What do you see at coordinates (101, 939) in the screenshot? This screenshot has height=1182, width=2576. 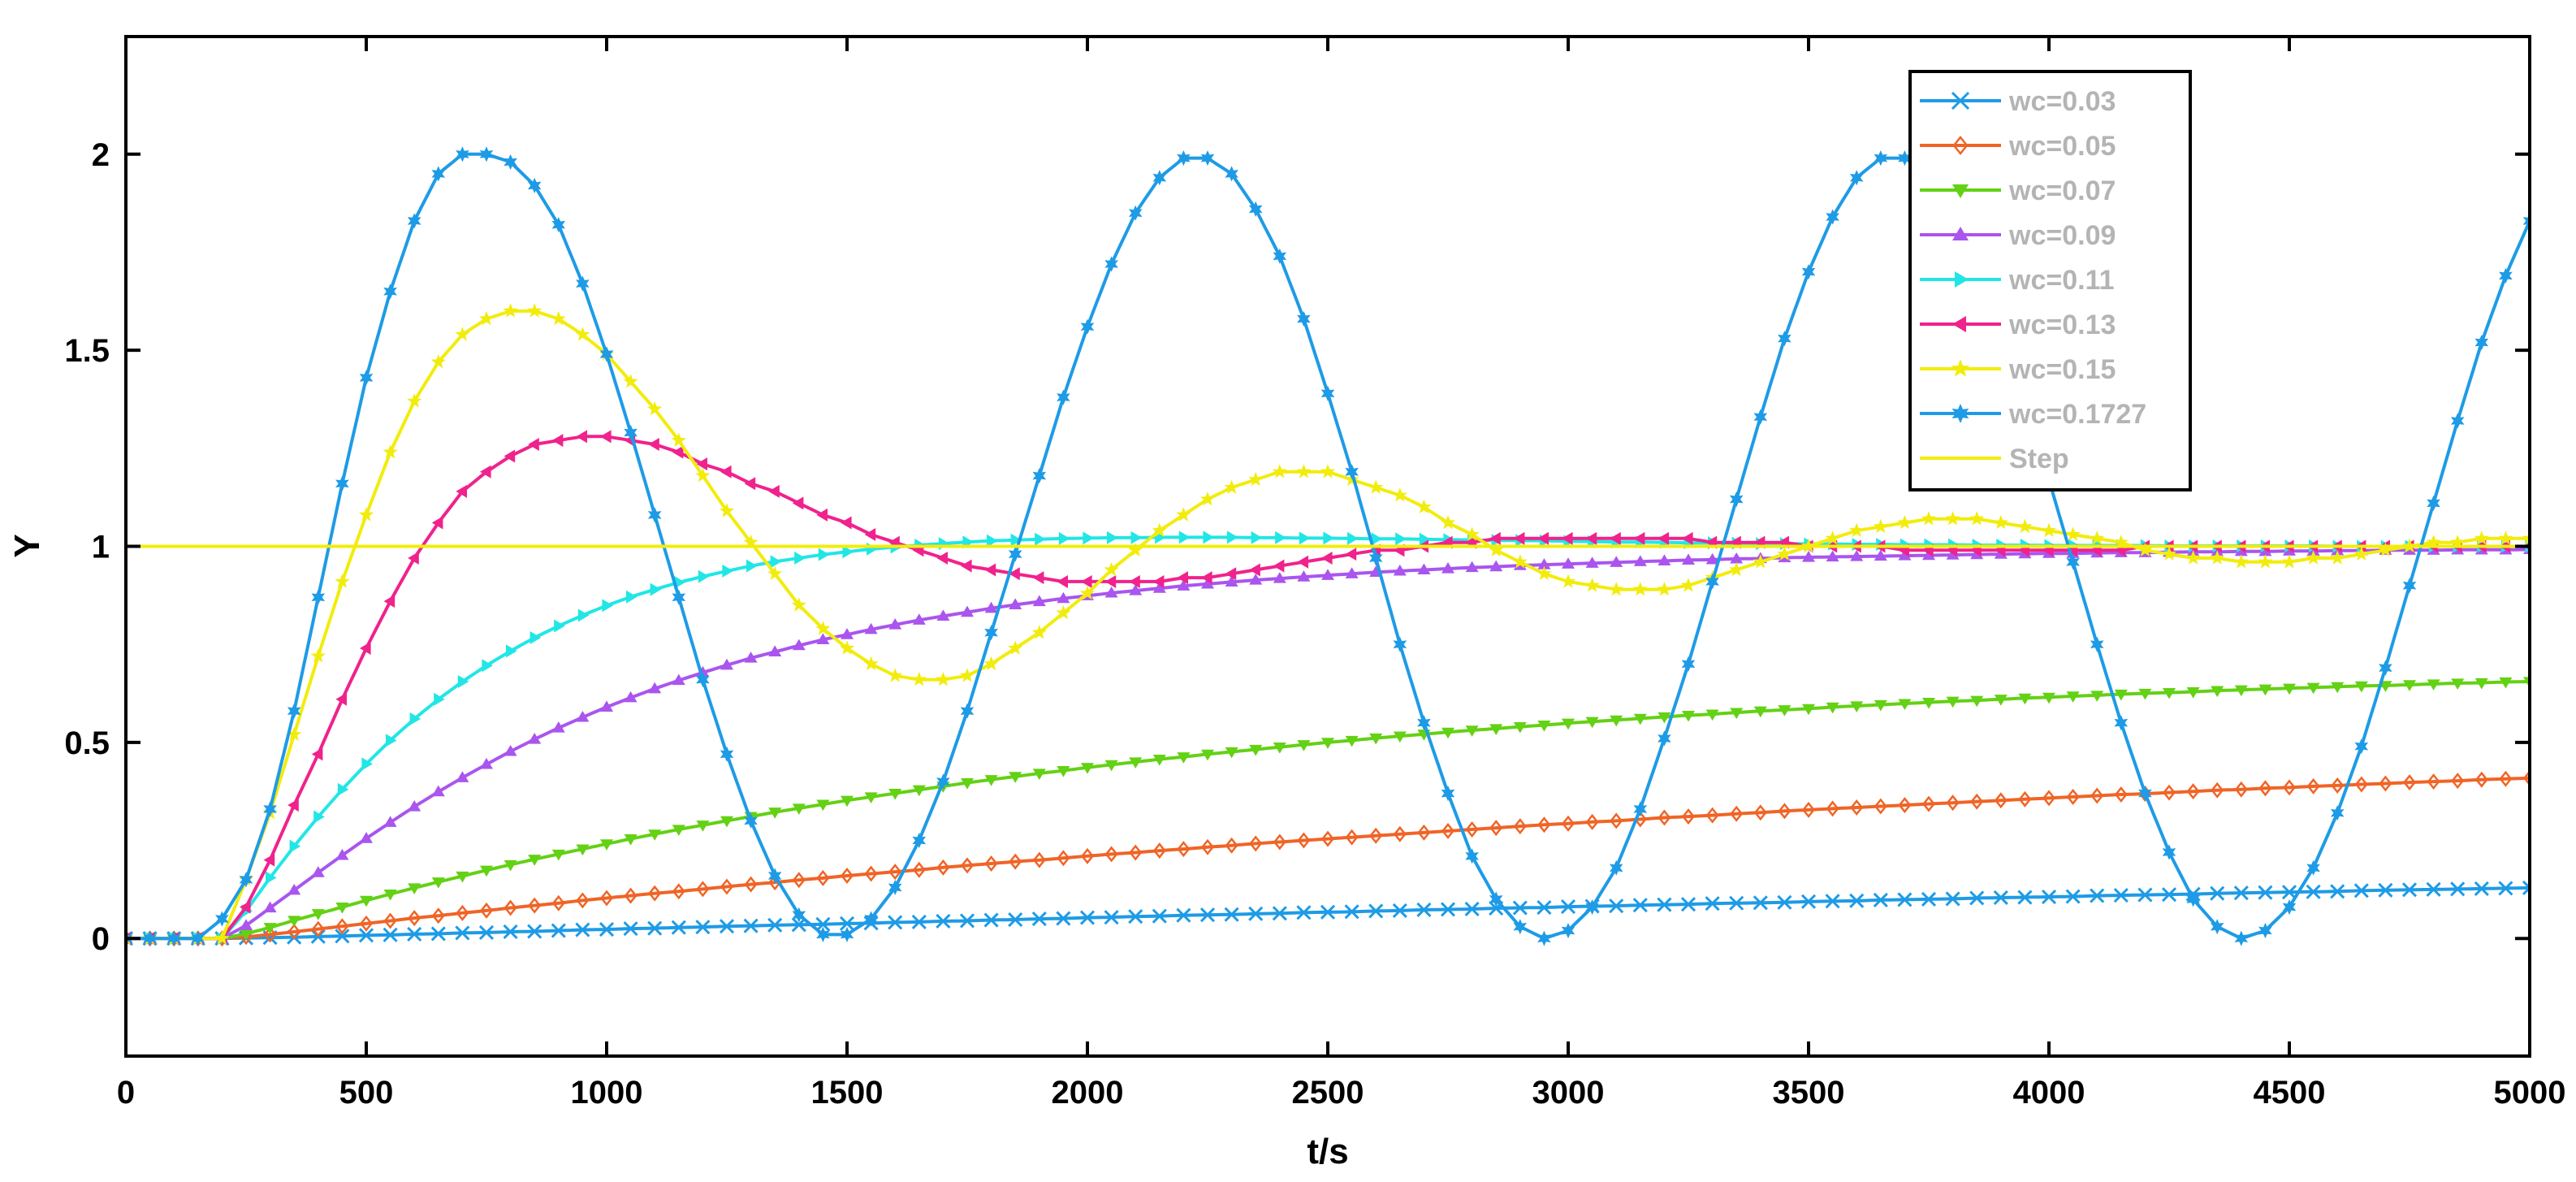 I see `y-tick-label: 0` at bounding box center [101, 939].